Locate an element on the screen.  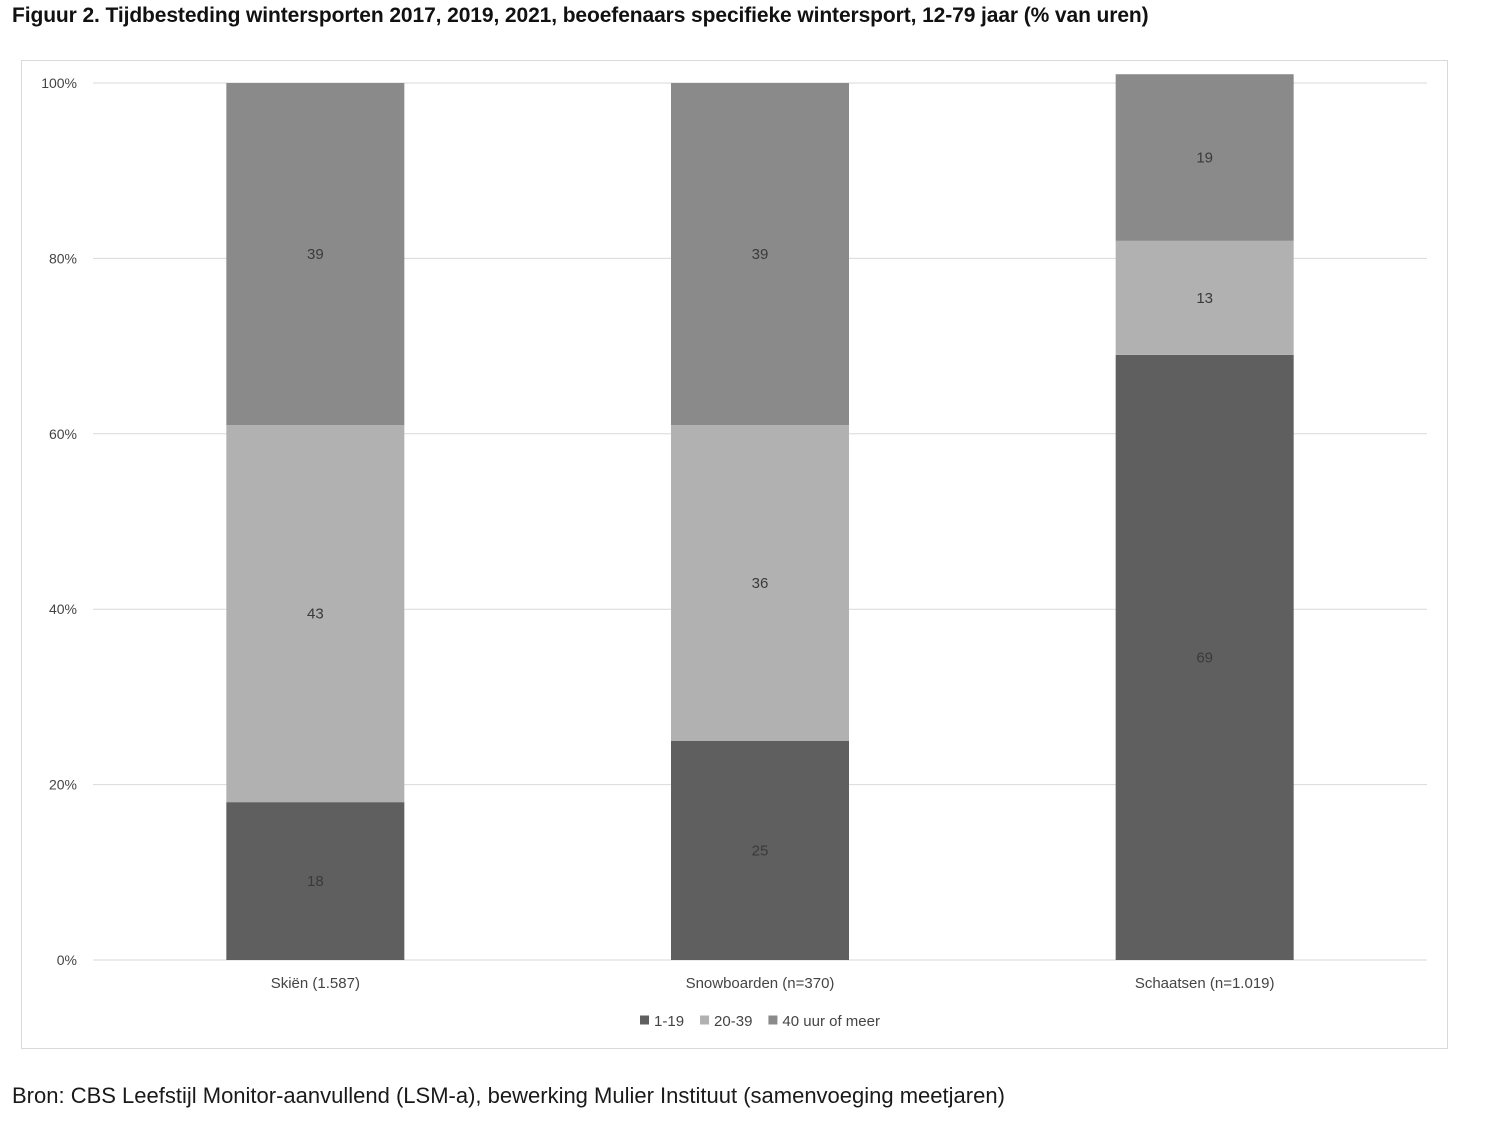
y-tick-label: 0% is located at coordinates (67, 960).